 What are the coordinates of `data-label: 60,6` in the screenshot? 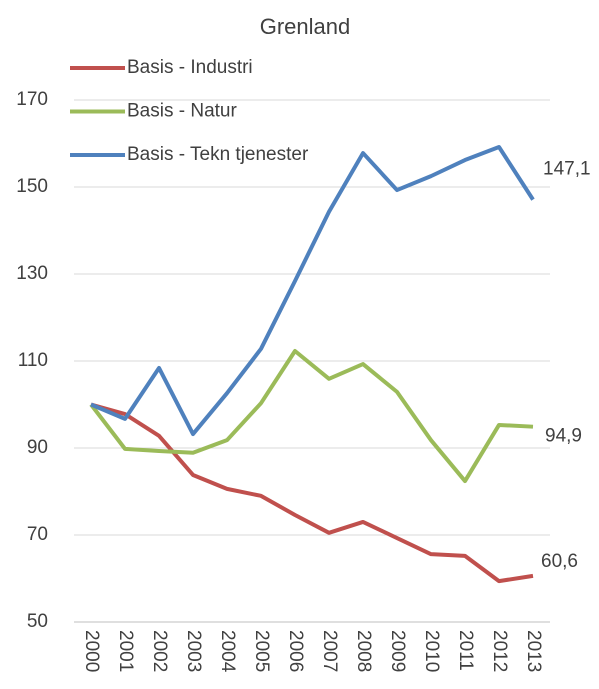 It's located at (559, 561).